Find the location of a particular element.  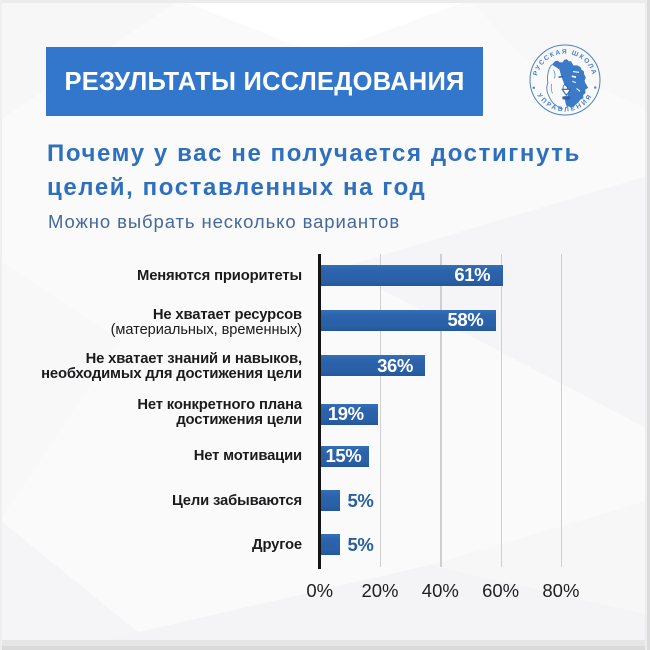

svg-text: УПРАВЛЕНИЯ is located at coordinates (565, 102).